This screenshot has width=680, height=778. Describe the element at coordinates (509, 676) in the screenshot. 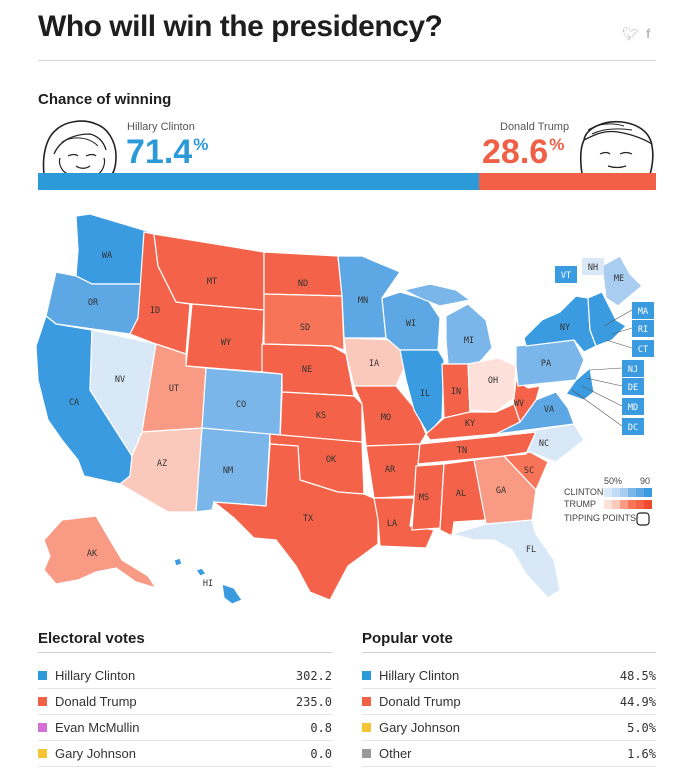

I see `popular-row: Hillary Clinton 48.5%` at that location.